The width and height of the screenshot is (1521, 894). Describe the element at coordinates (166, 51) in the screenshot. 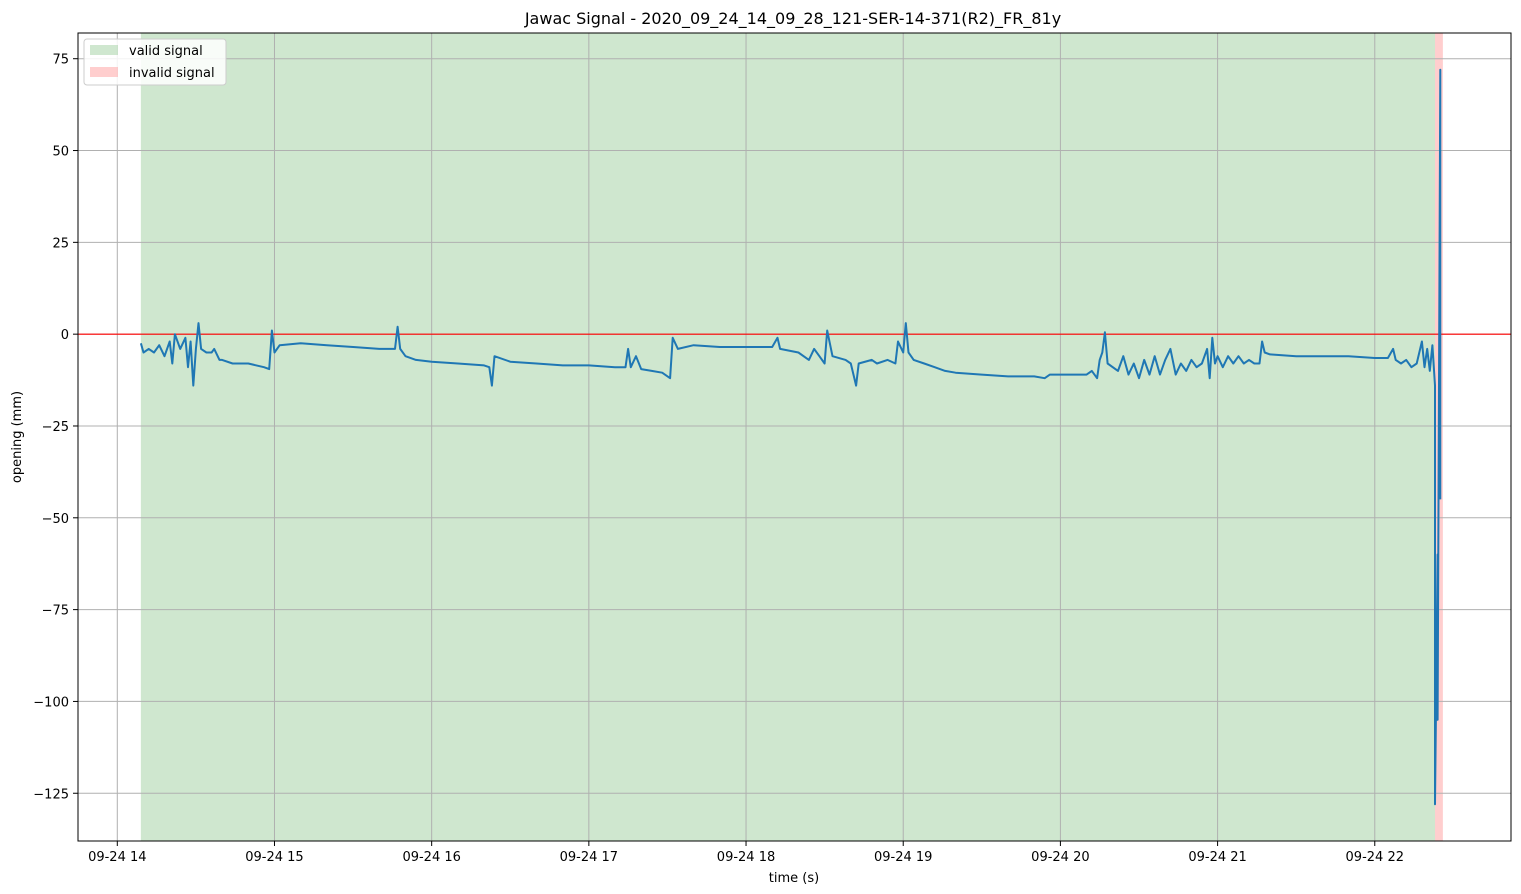

I see `legend-label-valid: valid signal` at that location.